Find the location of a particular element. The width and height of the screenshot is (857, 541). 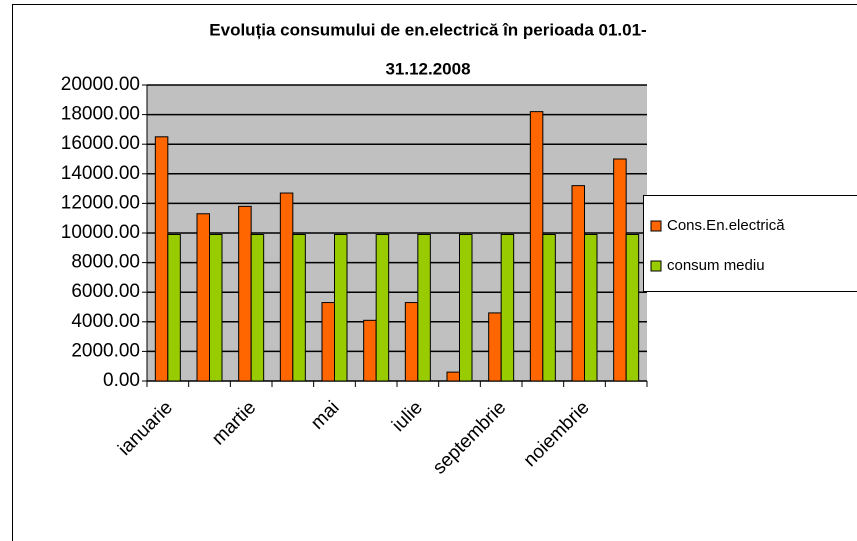

y-tick-label: 4000.00 is located at coordinates (105, 321).